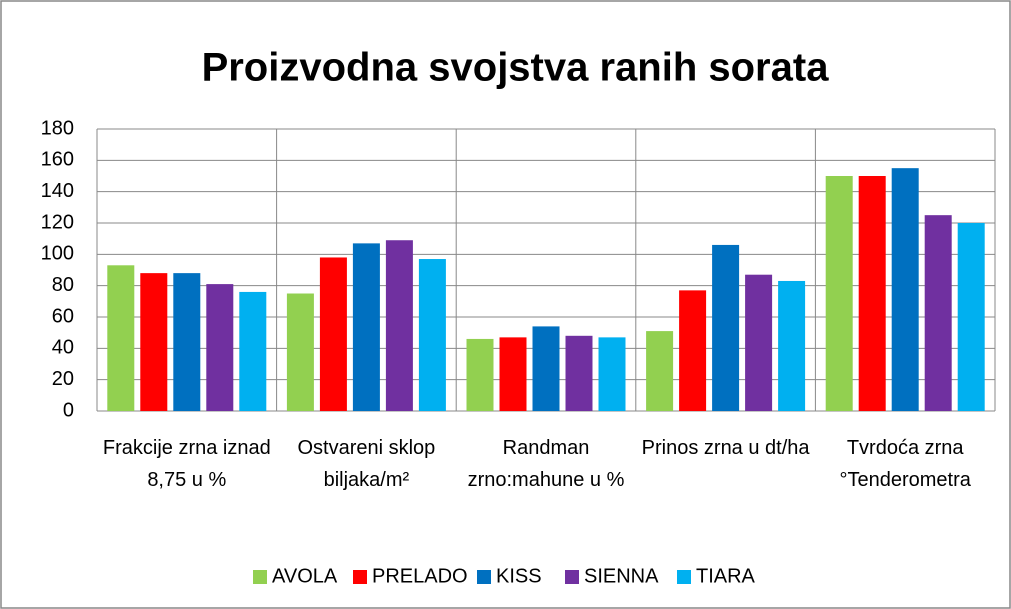  I want to click on legend-label: SIENNA, so click(621, 576).